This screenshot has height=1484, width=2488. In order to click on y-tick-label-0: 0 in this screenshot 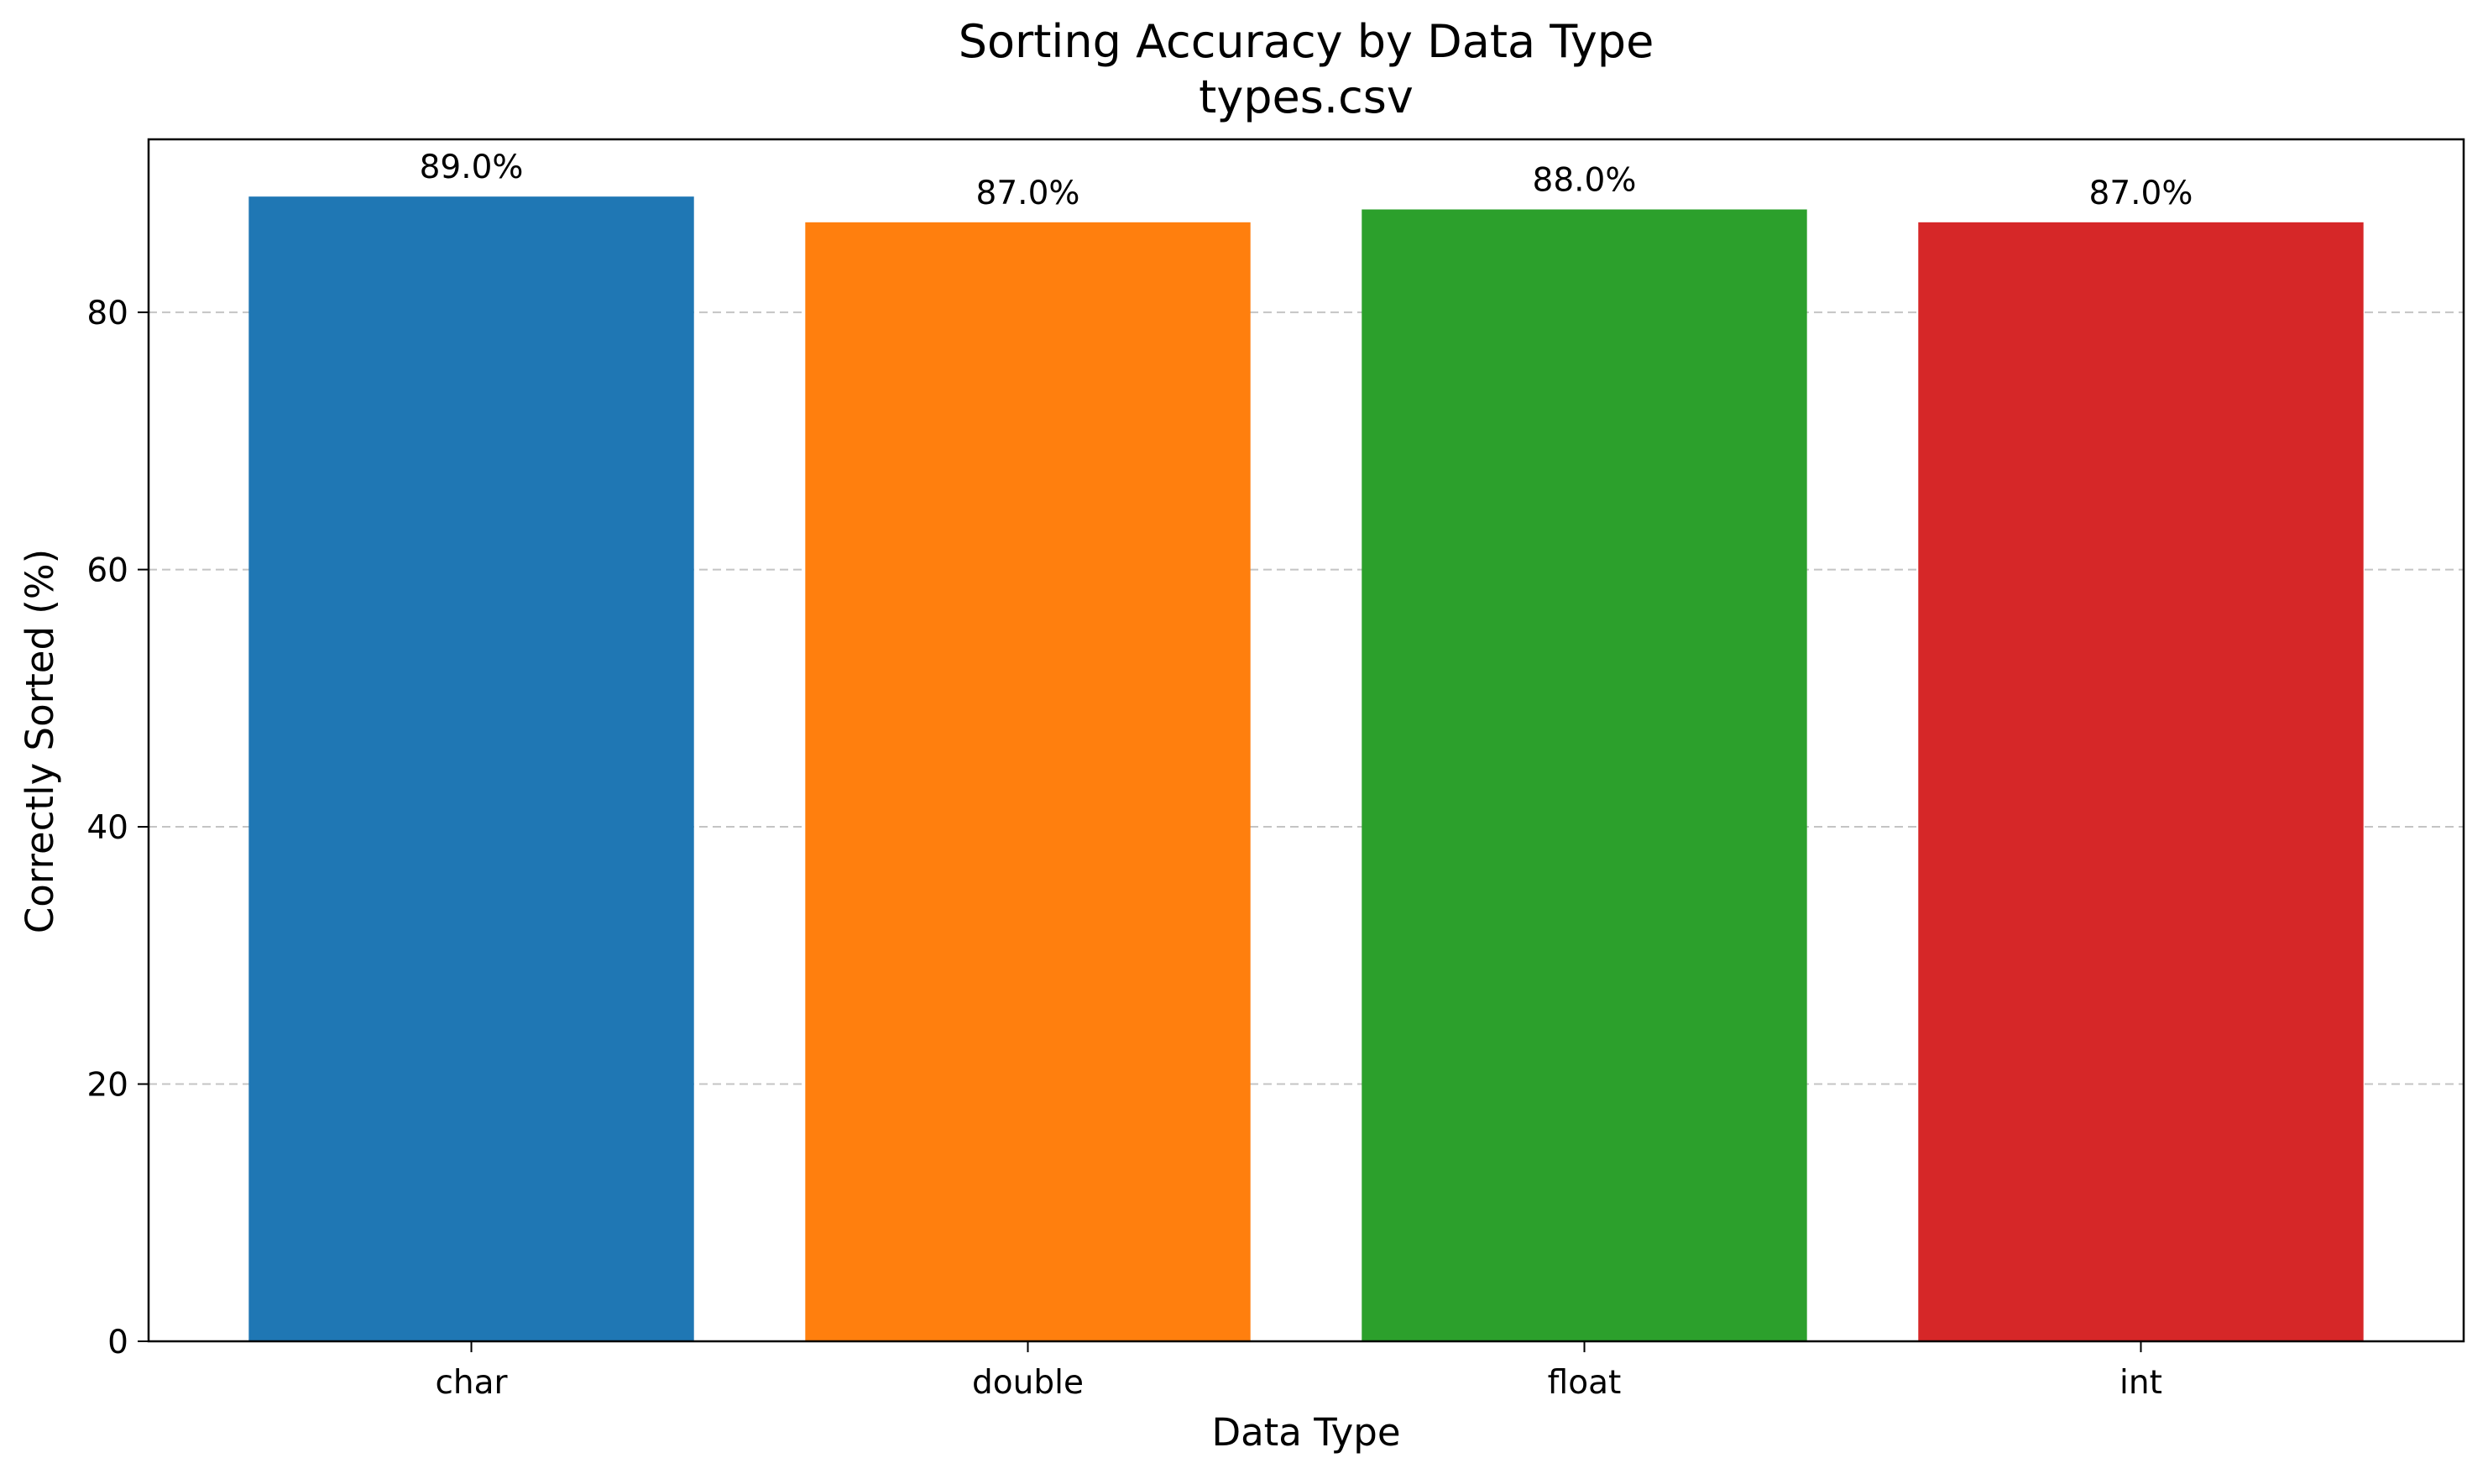, I will do `click(118, 1342)`.